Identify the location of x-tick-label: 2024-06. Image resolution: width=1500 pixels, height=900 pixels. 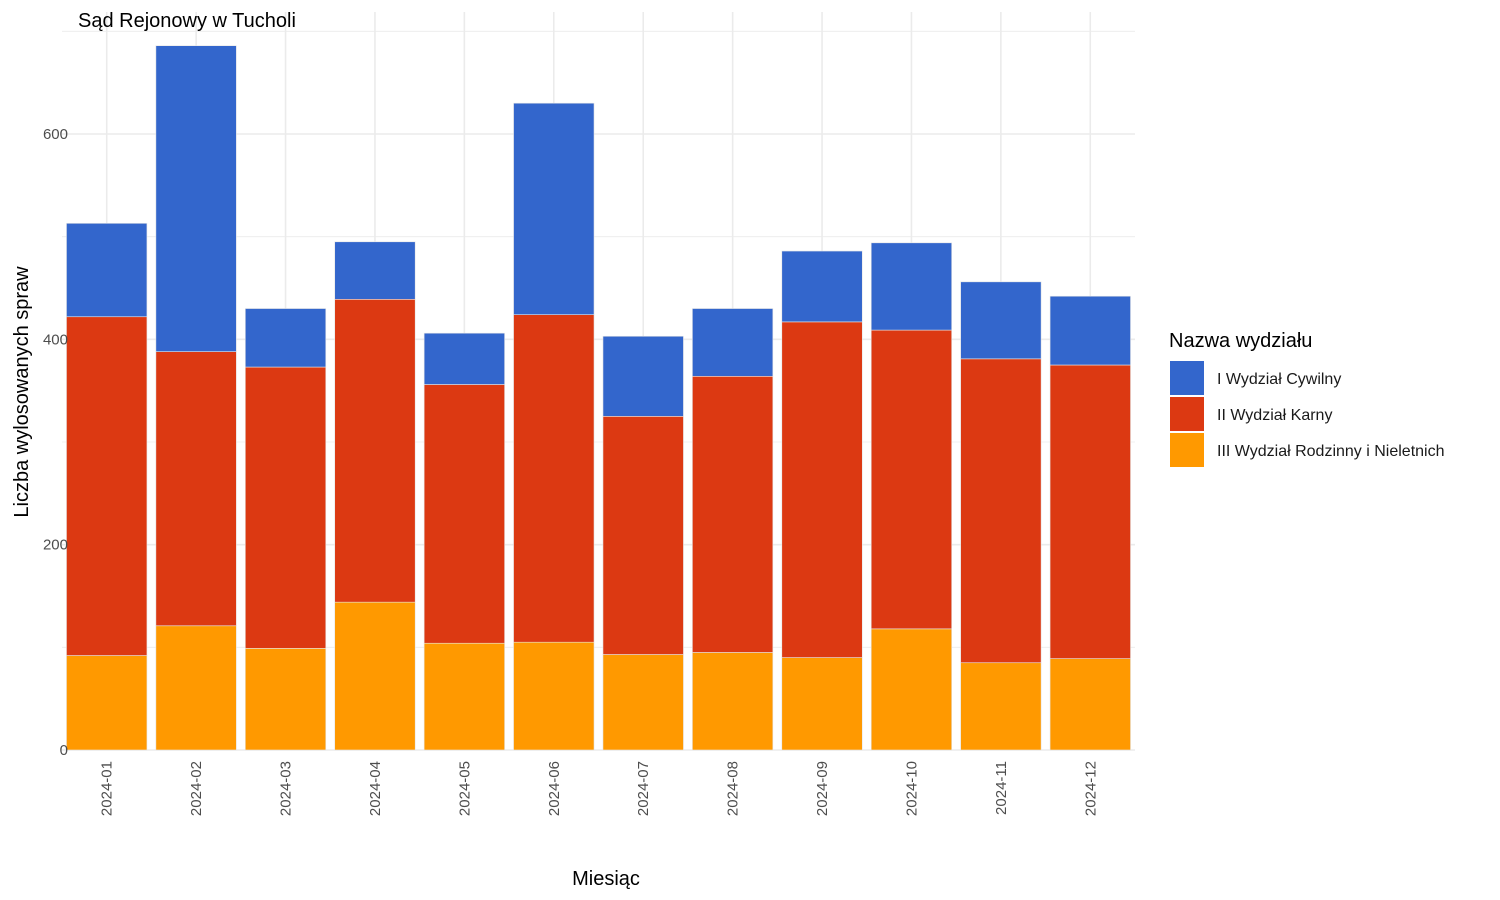
(554, 788).